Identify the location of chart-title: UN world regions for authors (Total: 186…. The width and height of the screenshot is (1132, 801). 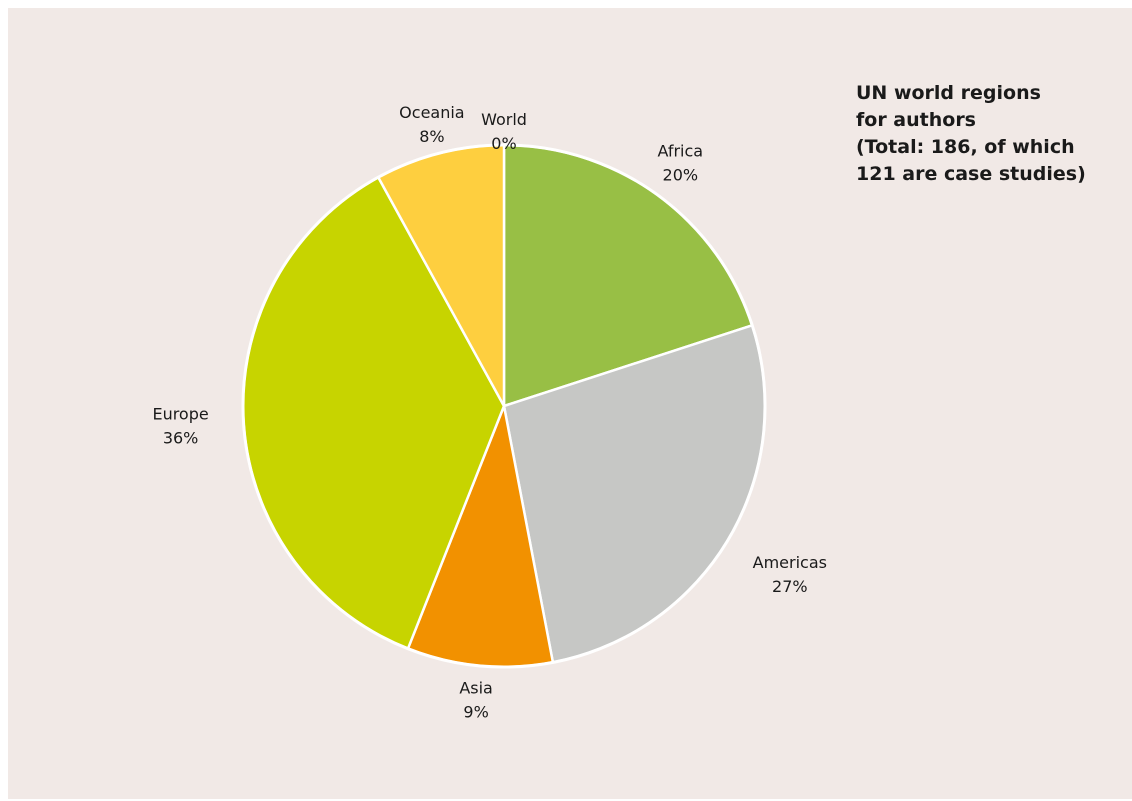
(991, 134).